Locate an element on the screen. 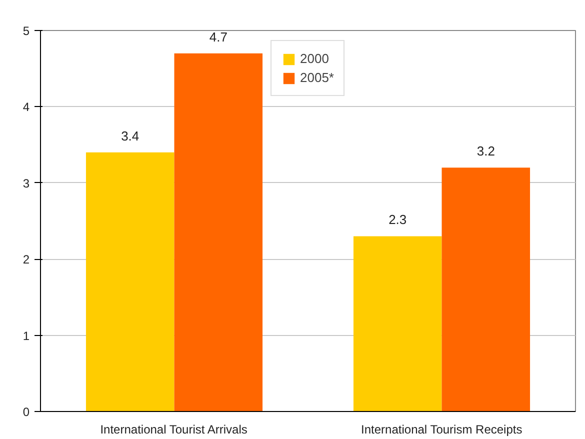 Image resolution: width=585 pixels, height=439 pixels. y-tick-label: 3 is located at coordinates (26, 183).